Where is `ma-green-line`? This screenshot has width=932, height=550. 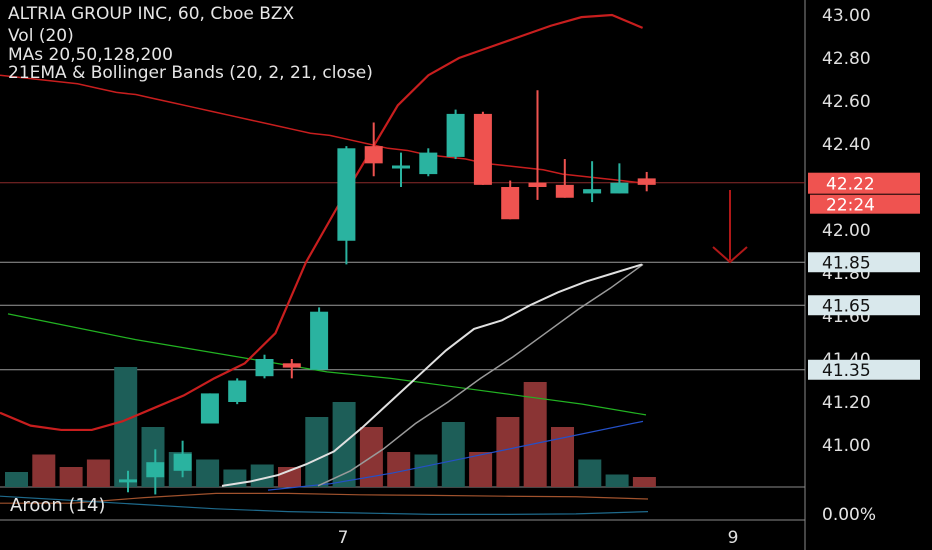
ma-green-line is located at coordinates (327, 364).